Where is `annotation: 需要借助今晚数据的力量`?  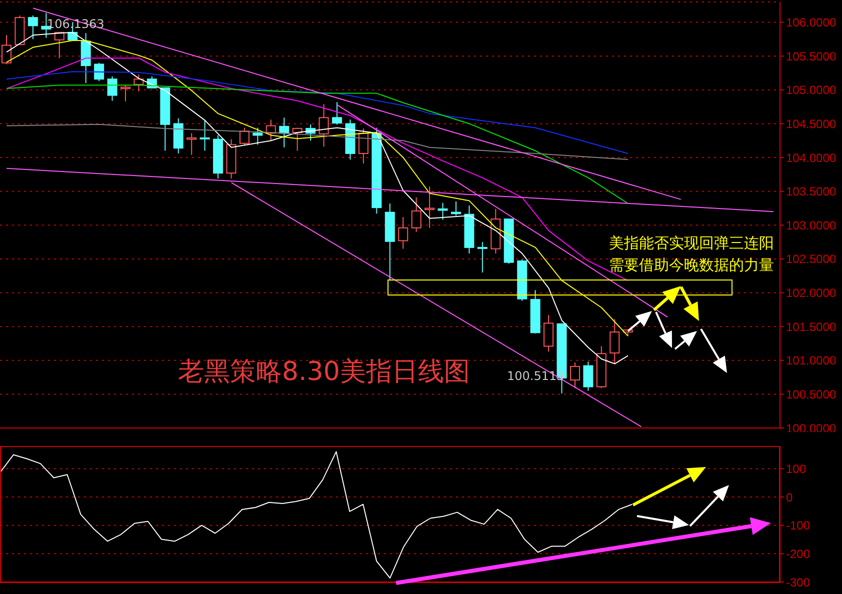
annotation: 需要借助今晚数据的力量 is located at coordinates (691, 265).